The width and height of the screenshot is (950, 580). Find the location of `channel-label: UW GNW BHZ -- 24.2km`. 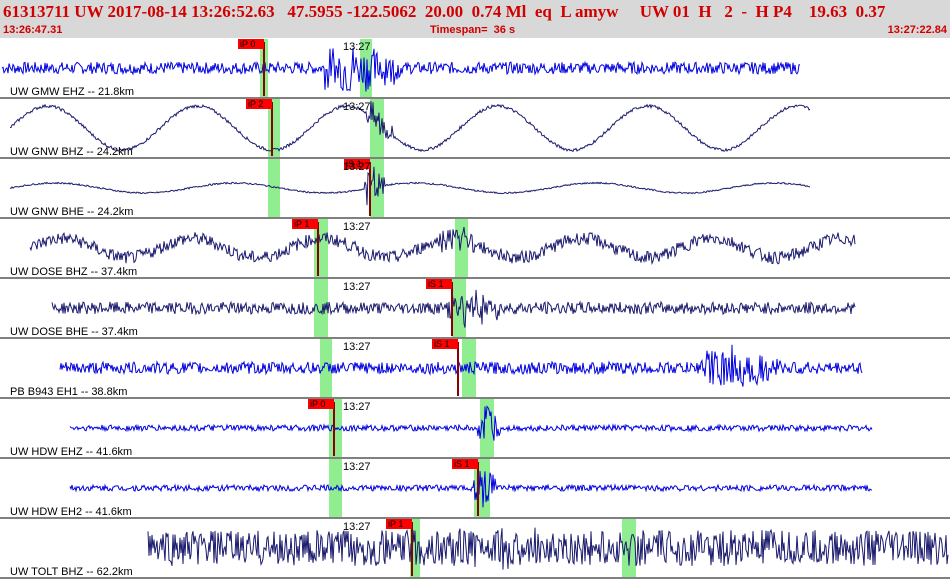

channel-label: UW GNW BHZ -- 24.2km is located at coordinates (71, 152).